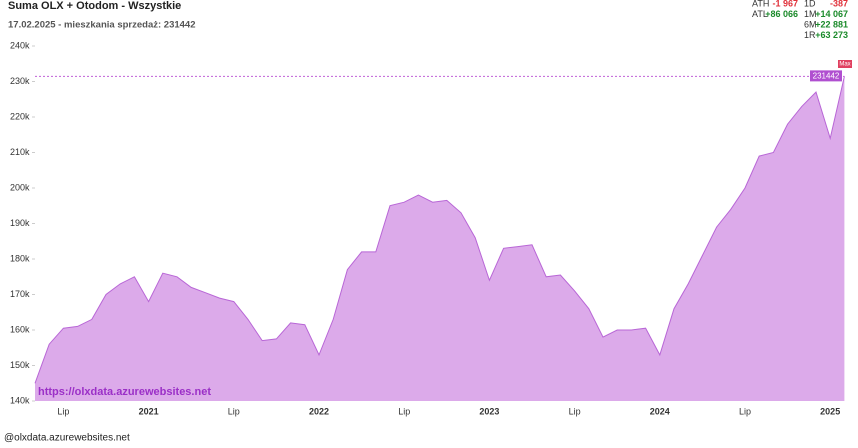  Describe the element at coordinates (67, 438) in the screenshot. I see `footer: @olxdata.azurewebsites.net` at that location.